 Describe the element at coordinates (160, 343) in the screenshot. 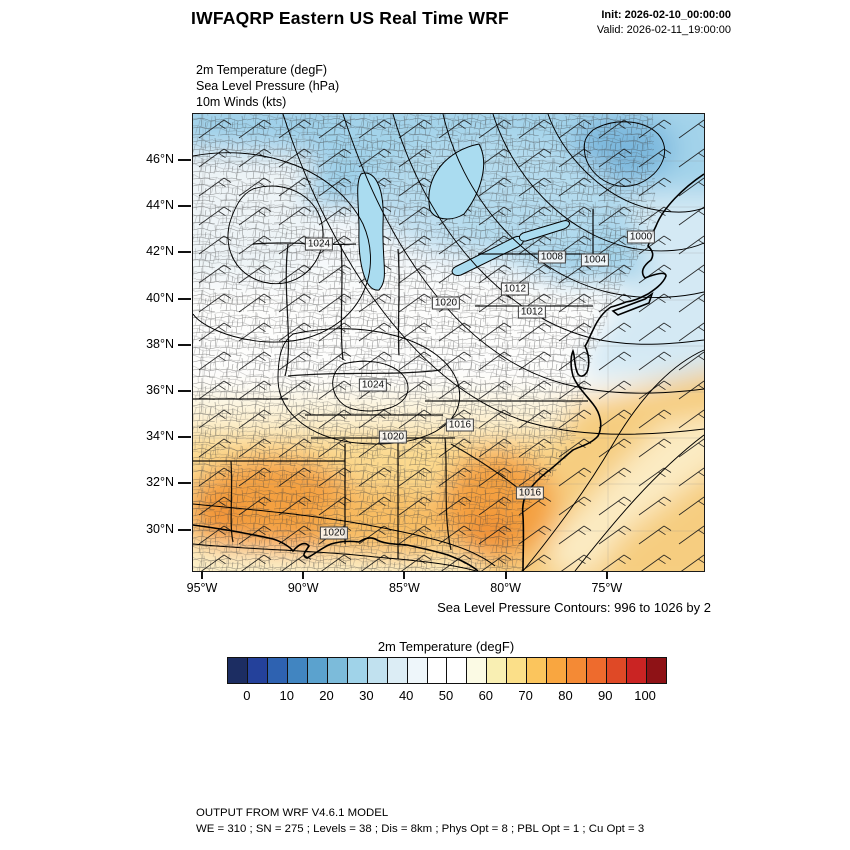

I see `lat-tick-label: 38°N` at that location.